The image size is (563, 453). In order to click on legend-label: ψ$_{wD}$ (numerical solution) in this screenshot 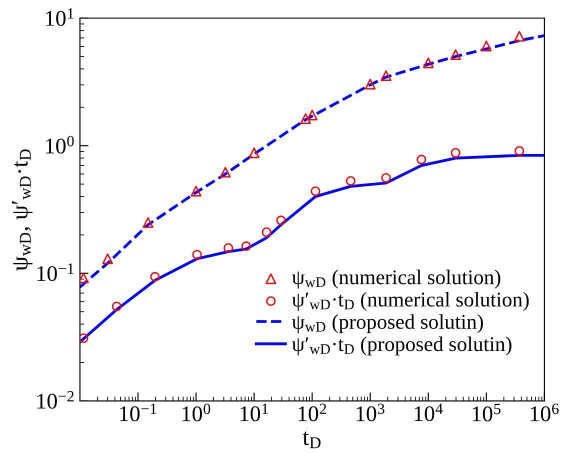, I will do `click(396, 279)`.